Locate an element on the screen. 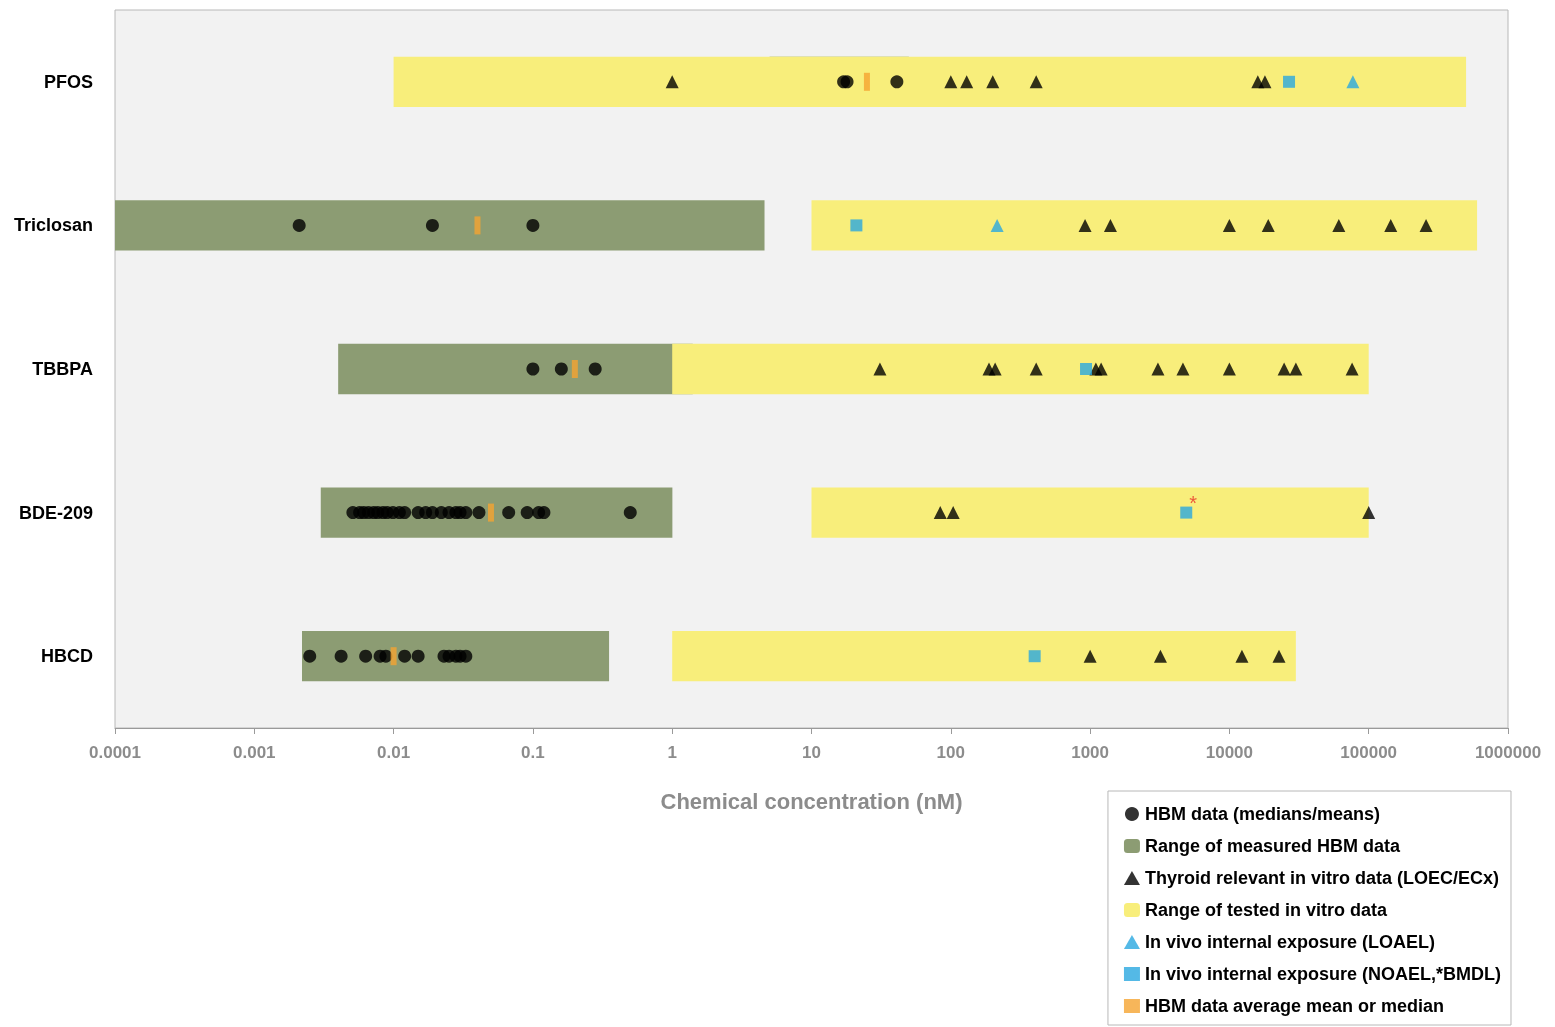 The width and height of the screenshot is (1555, 1027). x-tick-label: 0.0001 is located at coordinates (115, 752).